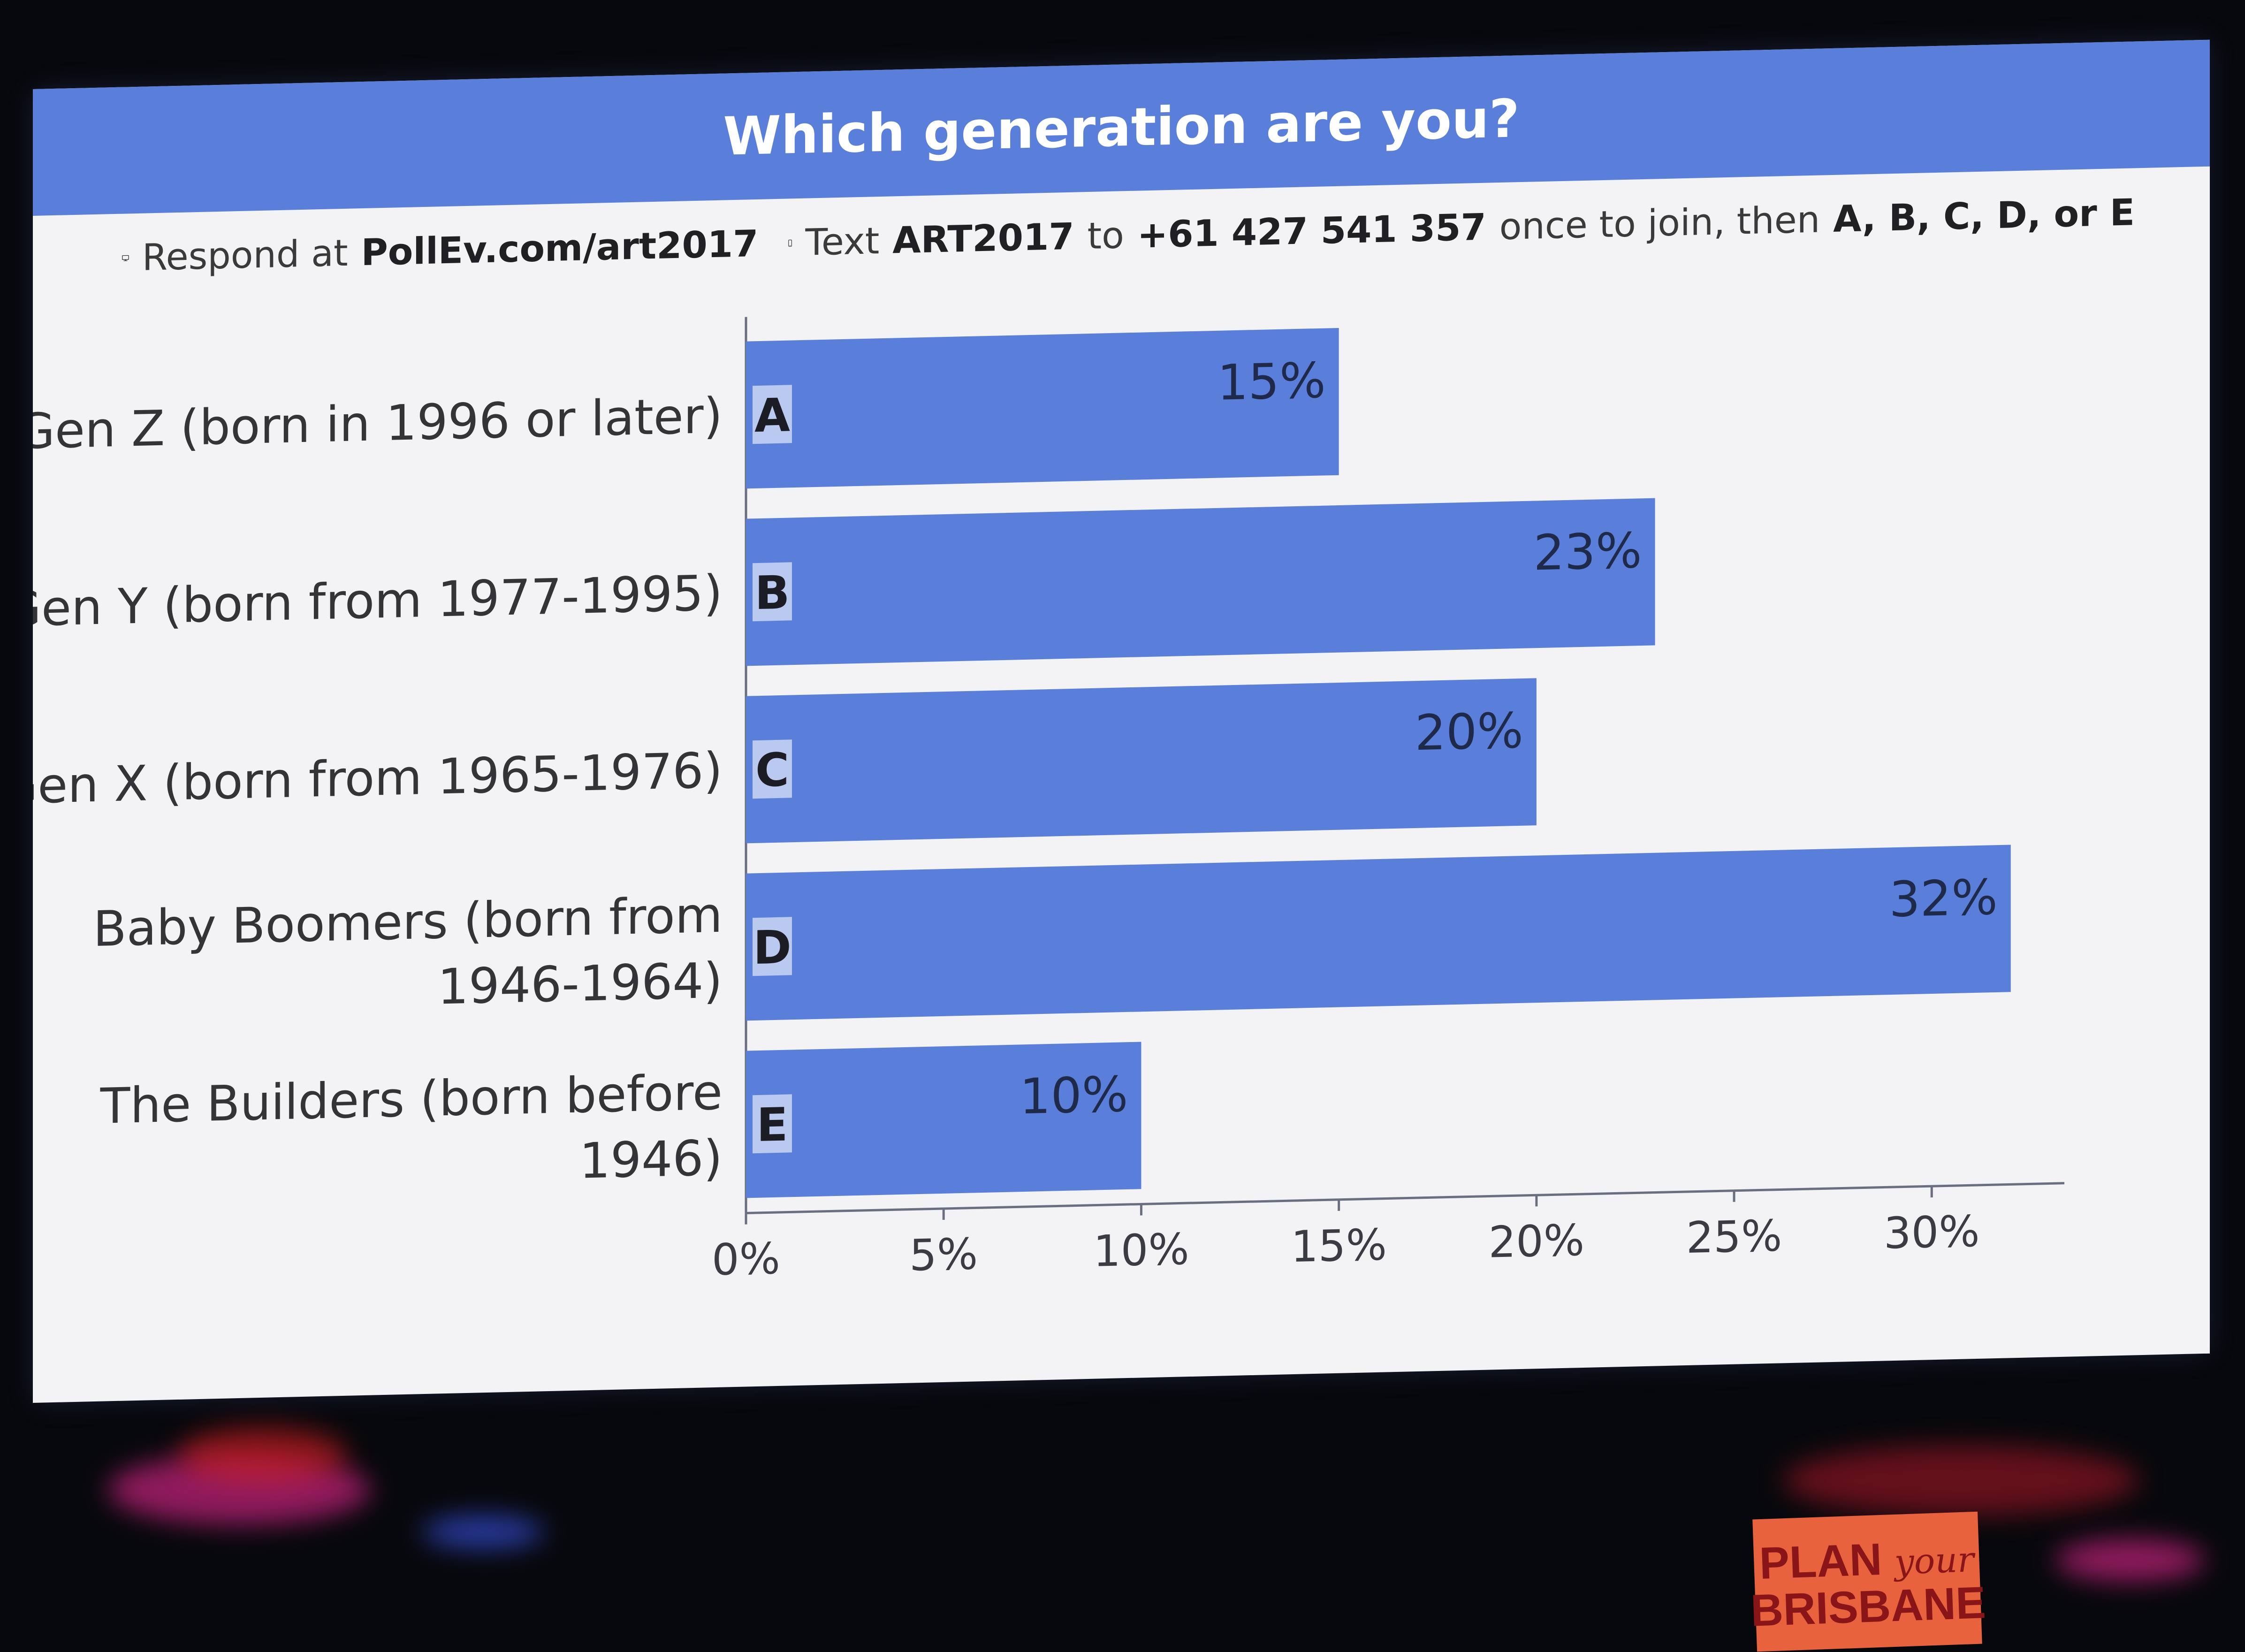  I want to click on bar-d, so click(1378, 933).